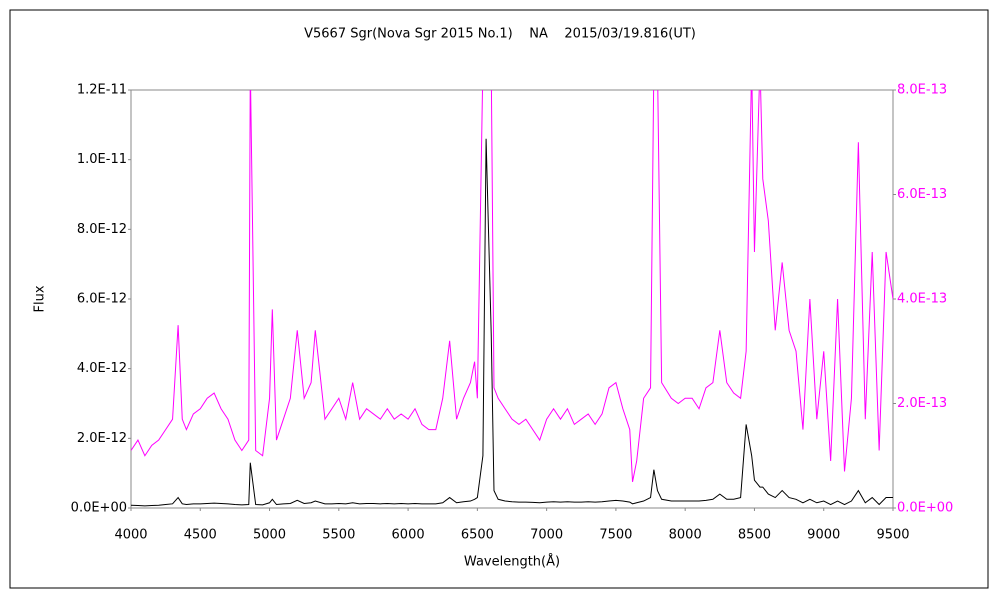 This screenshot has height=604, width=1000. I want to click on y2-tick-label: 0.0E+00, so click(925, 508).